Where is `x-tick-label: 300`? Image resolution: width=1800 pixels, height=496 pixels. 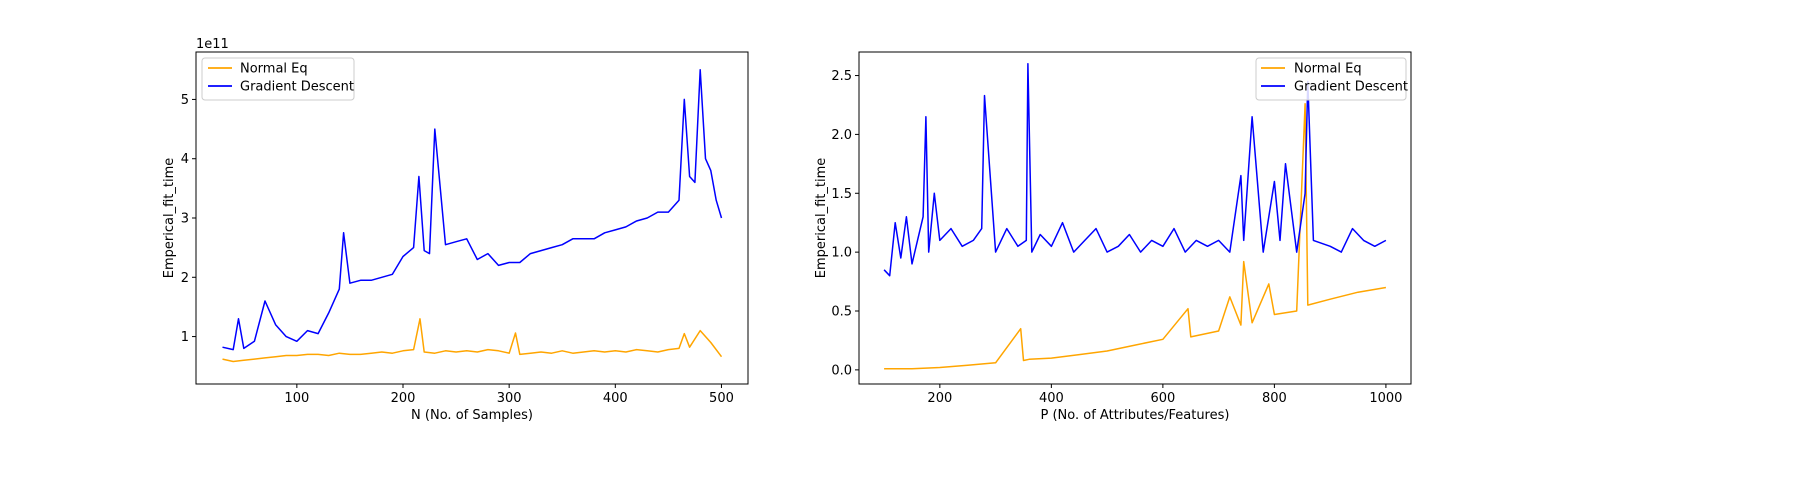 x-tick-label: 300 is located at coordinates (509, 398).